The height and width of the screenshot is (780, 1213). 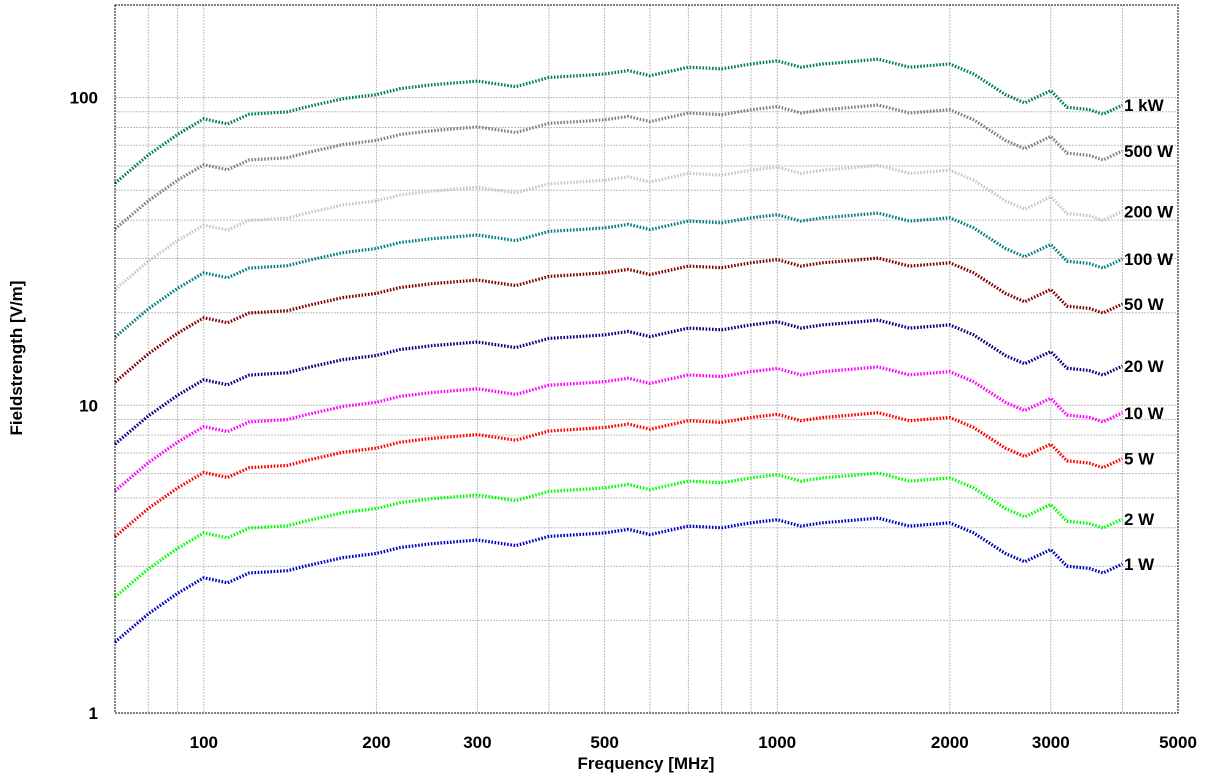 What do you see at coordinates (204, 742) in the screenshot?
I see `x-tick-label: 100` at bounding box center [204, 742].